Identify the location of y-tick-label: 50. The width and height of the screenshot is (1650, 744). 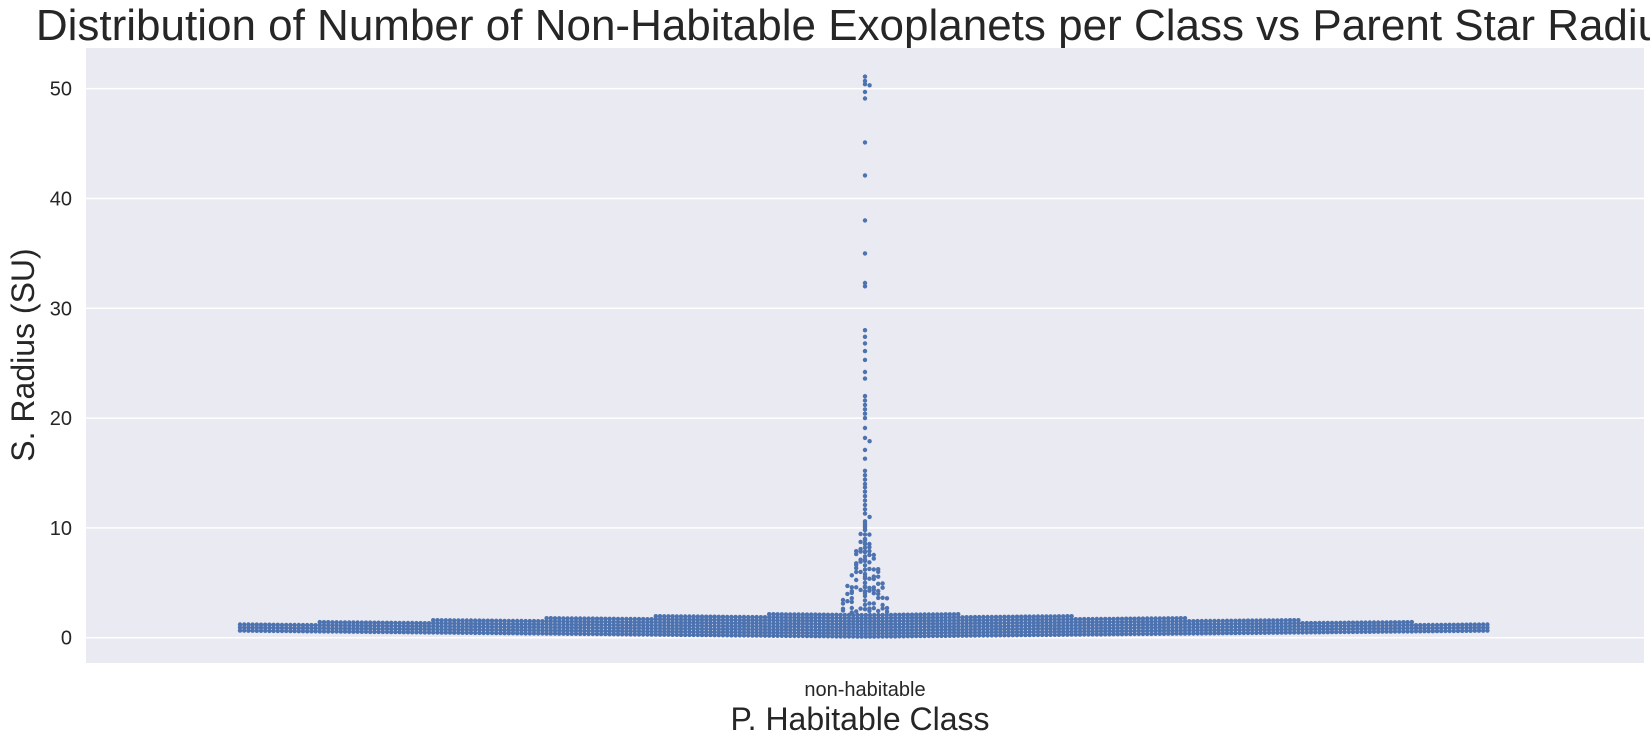
(61, 90).